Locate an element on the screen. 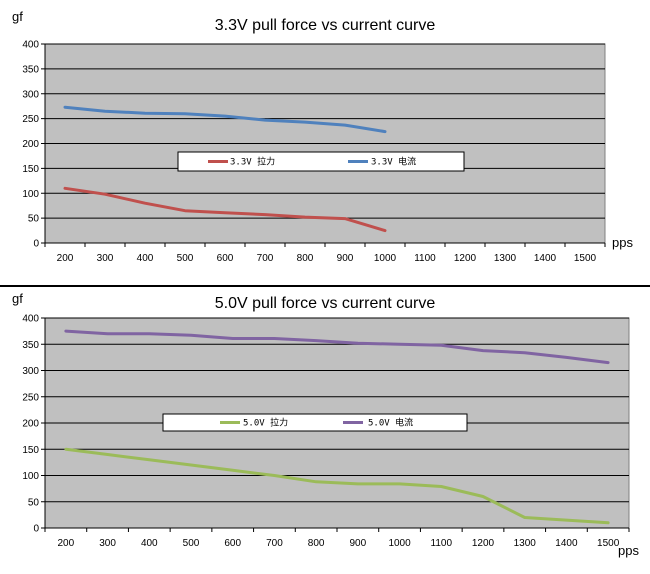  panel-divider is located at coordinates (325, 286).